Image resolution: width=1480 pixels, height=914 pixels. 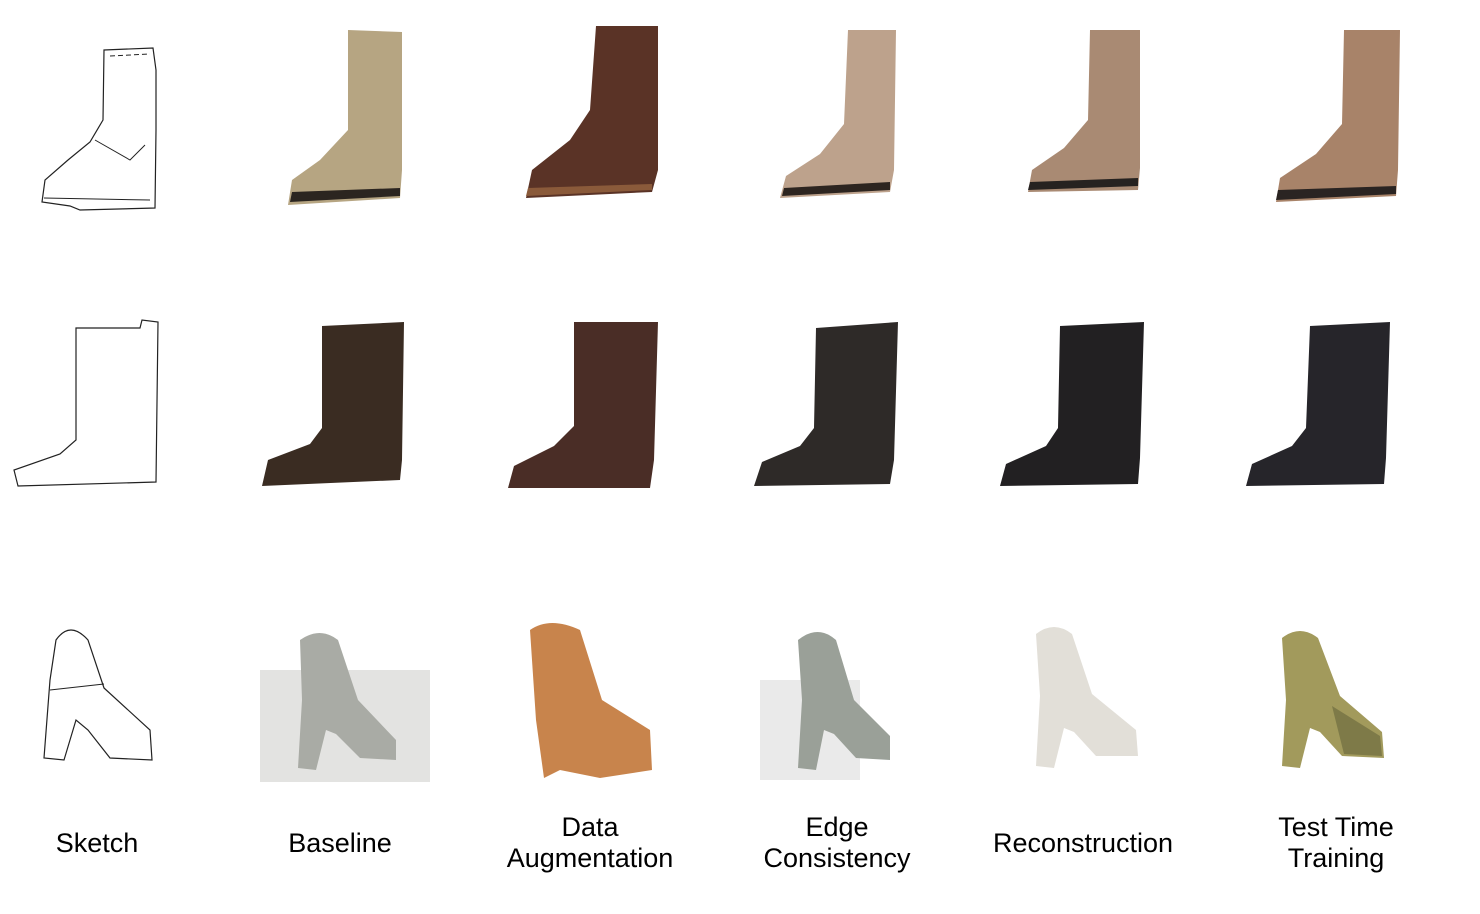 I want to click on row1-reconstruction-image, so click(x=1088, y=120).